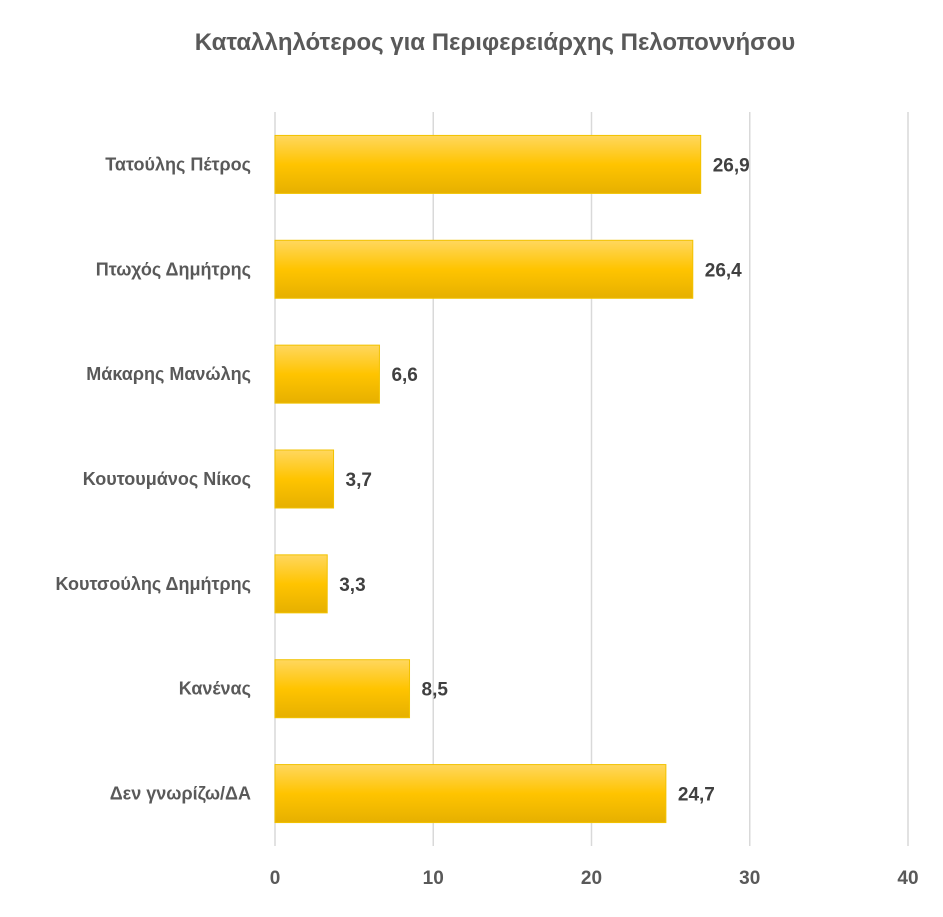 Image resolution: width=943 pixels, height=917 pixels. Describe the element at coordinates (731, 165) in the screenshot. I see `value-label: 26,9` at that location.